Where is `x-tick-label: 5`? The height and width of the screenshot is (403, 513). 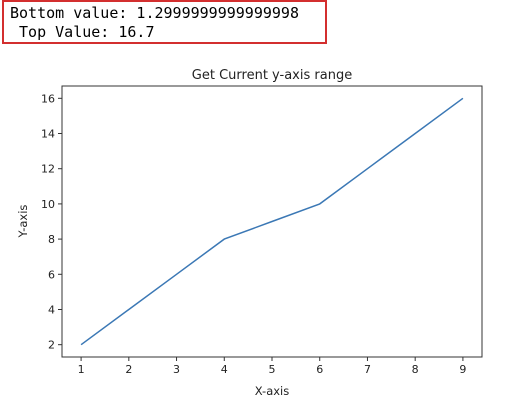
x-tick-label: 5 is located at coordinates (272, 369).